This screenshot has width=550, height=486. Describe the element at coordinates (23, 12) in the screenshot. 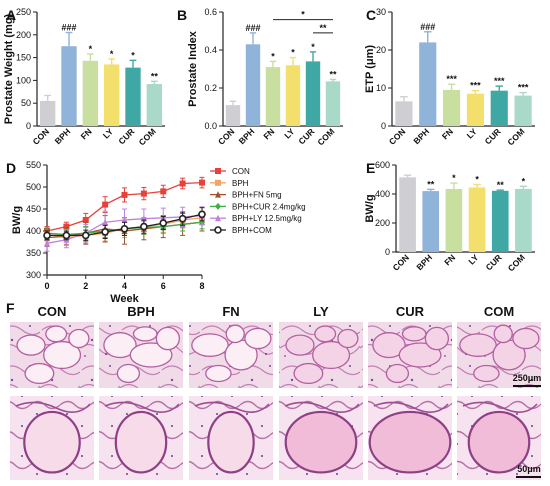

I see `y-tick-label: 250` at that location.